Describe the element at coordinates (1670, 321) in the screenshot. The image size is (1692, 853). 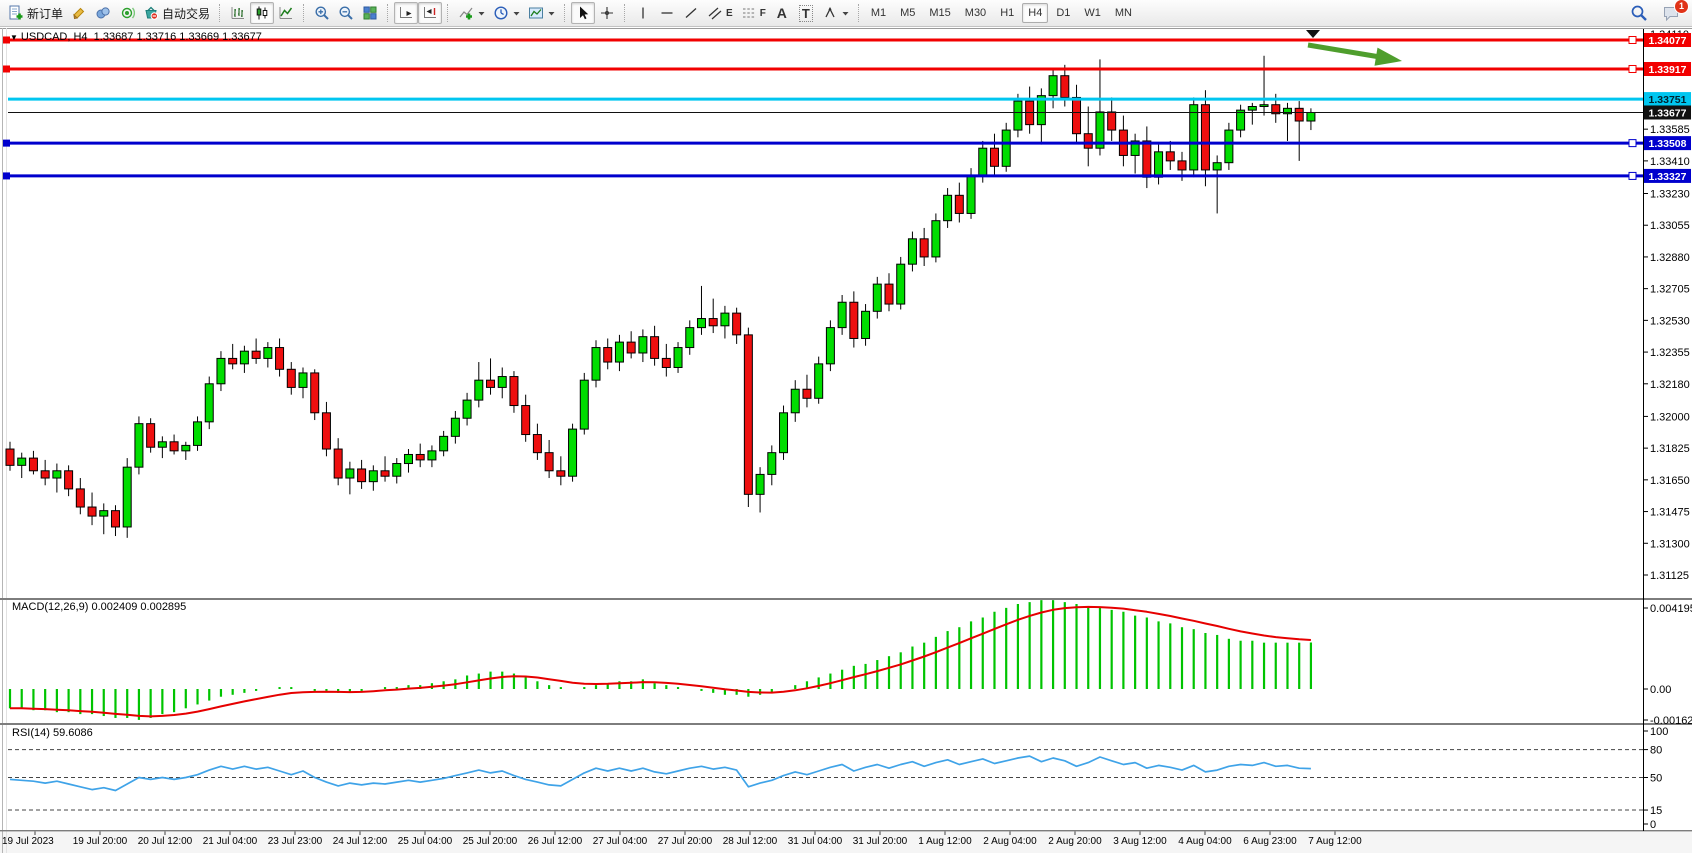
I see `price-tick-label: 1.32530` at that location.